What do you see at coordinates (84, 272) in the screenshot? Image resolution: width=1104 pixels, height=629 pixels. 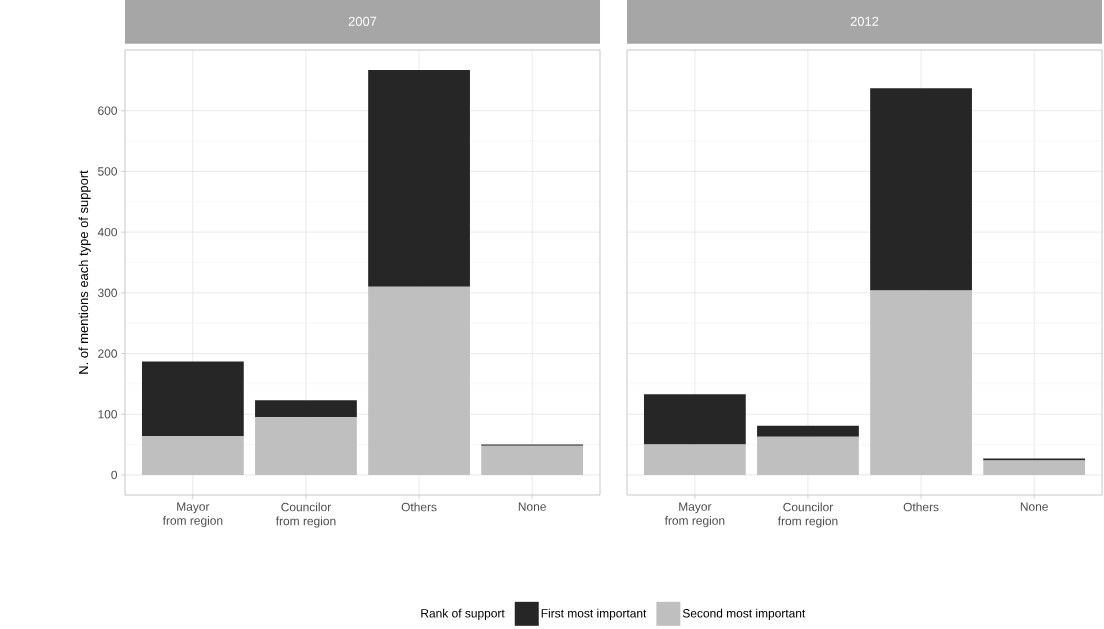 I see `y-axis-title: N. of mentions each type of support` at bounding box center [84, 272].